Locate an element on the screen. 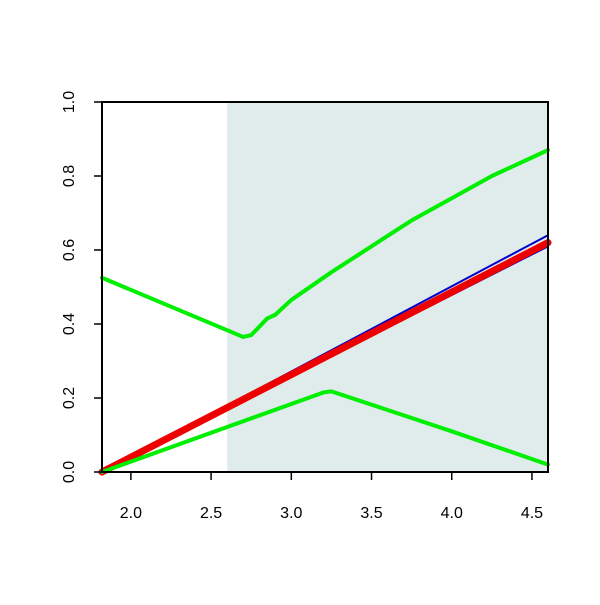  x-tick-label: 2.0 is located at coordinates (131, 513).